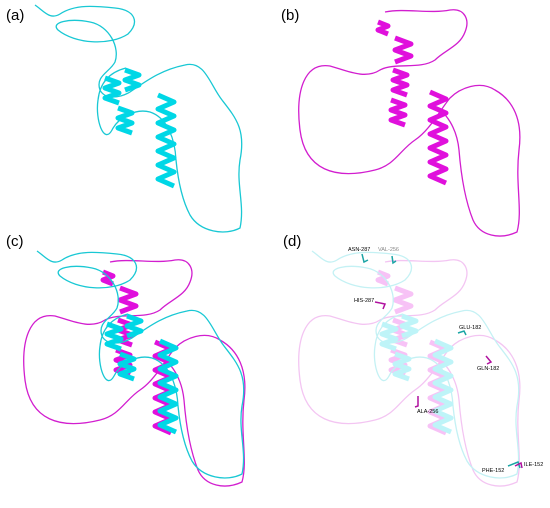 This screenshot has width=550, height=508. What do you see at coordinates (15, 15) in the screenshot?
I see `panel-label: (a)` at bounding box center [15, 15].